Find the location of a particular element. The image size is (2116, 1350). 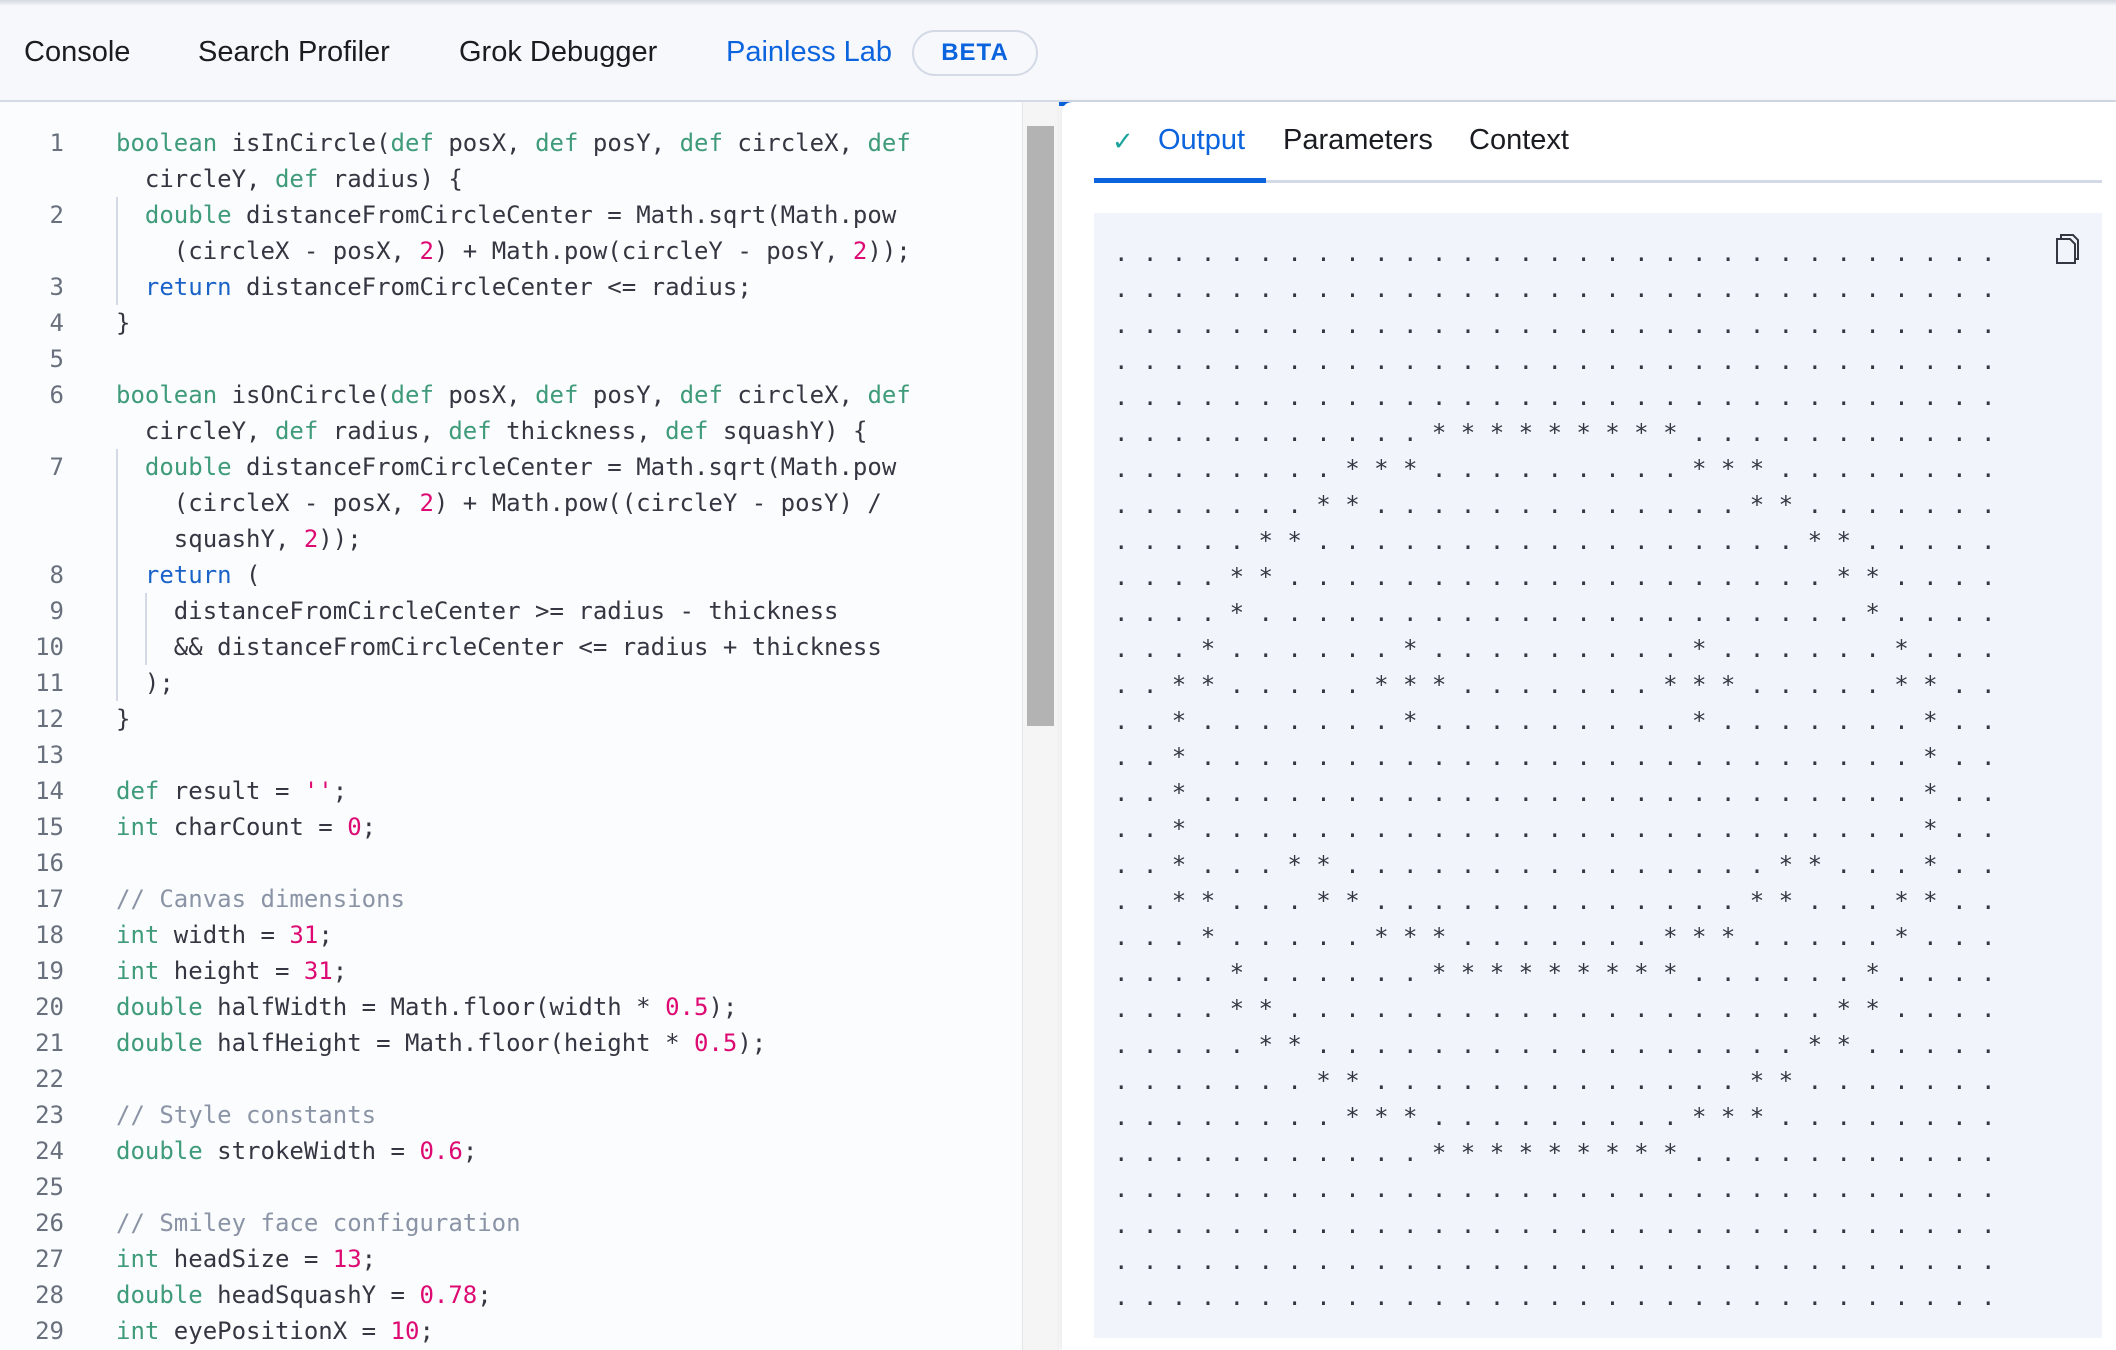

tab-output: Output is located at coordinates (1202, 140).